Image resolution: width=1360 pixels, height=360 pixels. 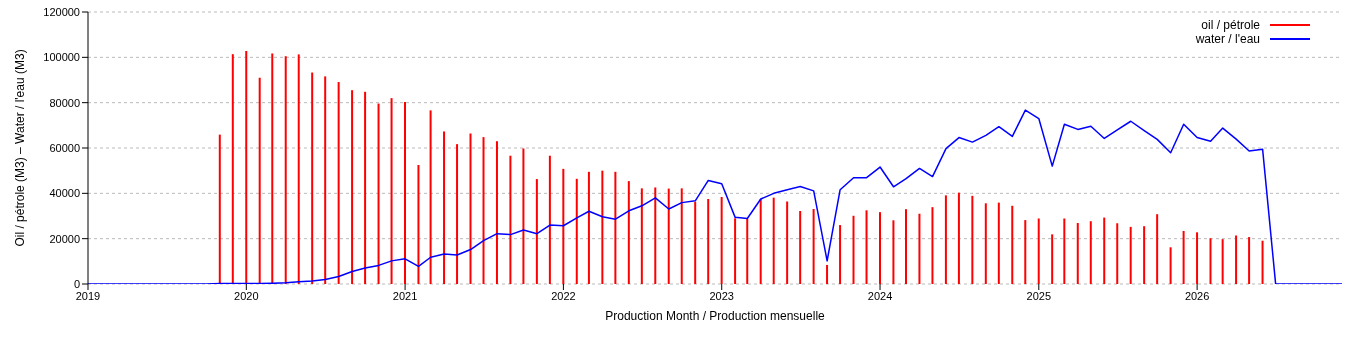 What do you see at coordinates (1197, 295) in the screenshot?
I see `x-tick-label: 2026` at bounding box center [1197, 295].